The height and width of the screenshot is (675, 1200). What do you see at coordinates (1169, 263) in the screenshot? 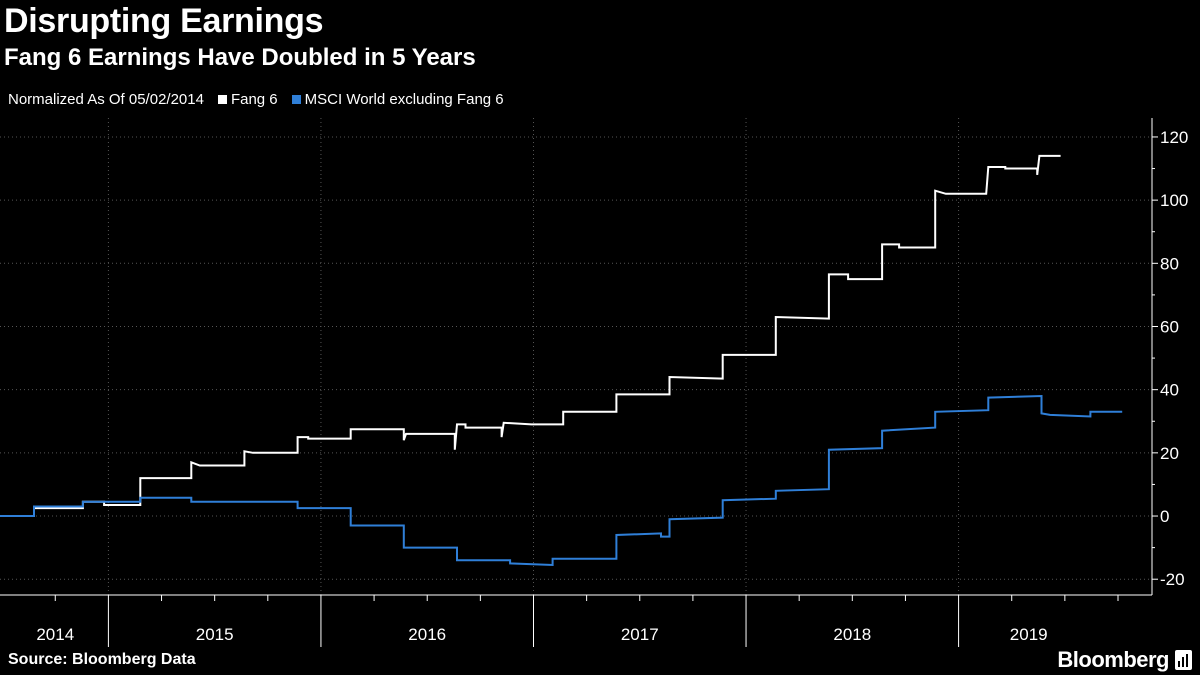
I see `y-tick-label-5: 80` at bounding box center [1169, 263].